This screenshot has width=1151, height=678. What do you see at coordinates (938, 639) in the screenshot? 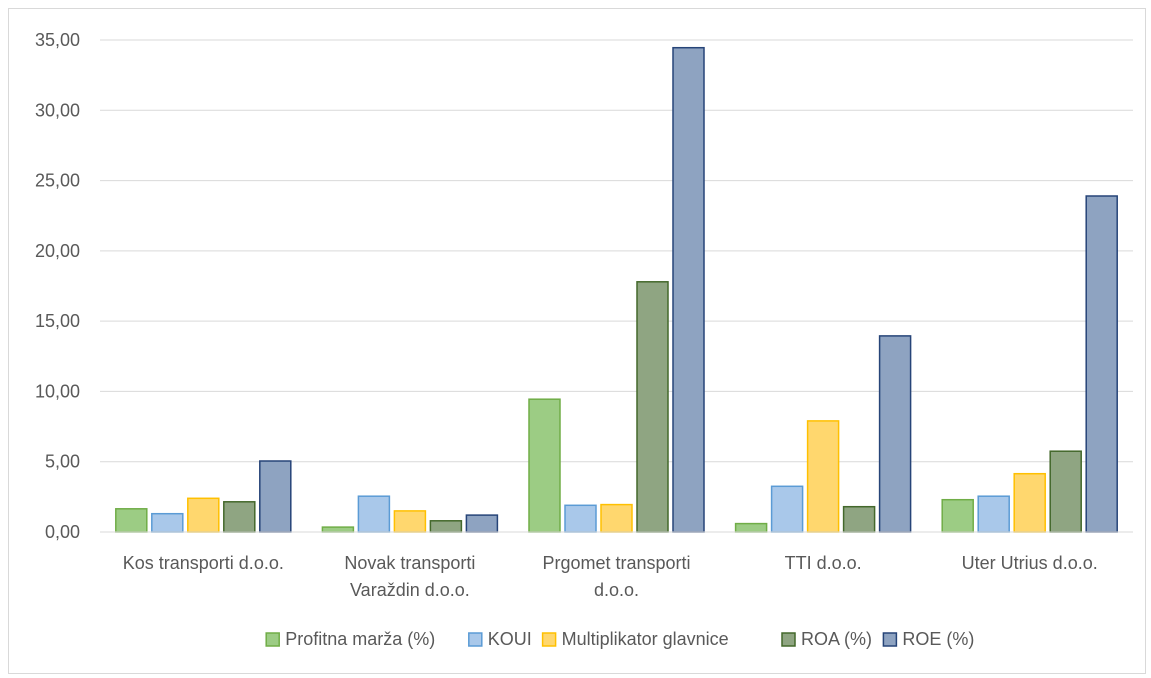
I see `legend-label: ROE (%)` at bounding box center [938, 639].